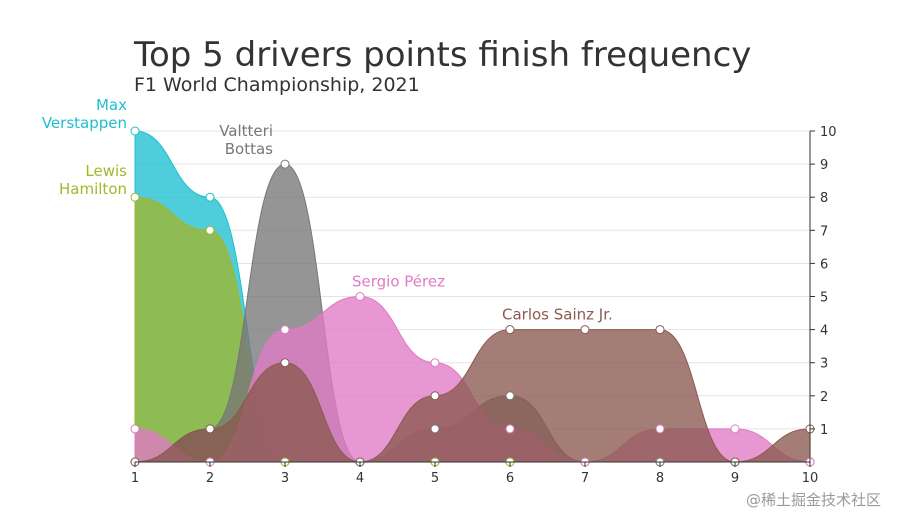 The image size is (897, 522). What do you see at coordinates (135, 478) in the screenshot?
I see `x-tick-label-1: 1` at bounding box center [135, 478].